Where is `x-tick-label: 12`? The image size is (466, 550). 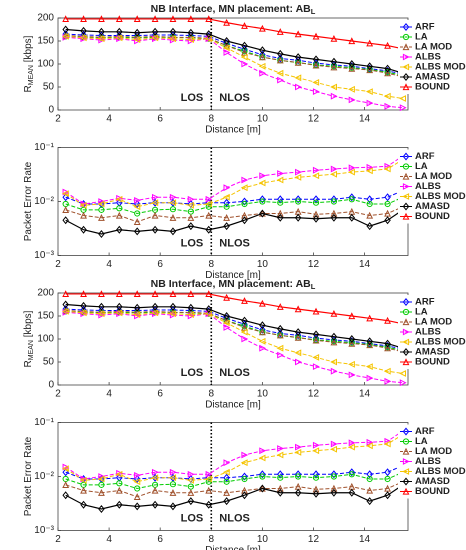 x-tick-label: 12 is located at coordinates (314, 539).